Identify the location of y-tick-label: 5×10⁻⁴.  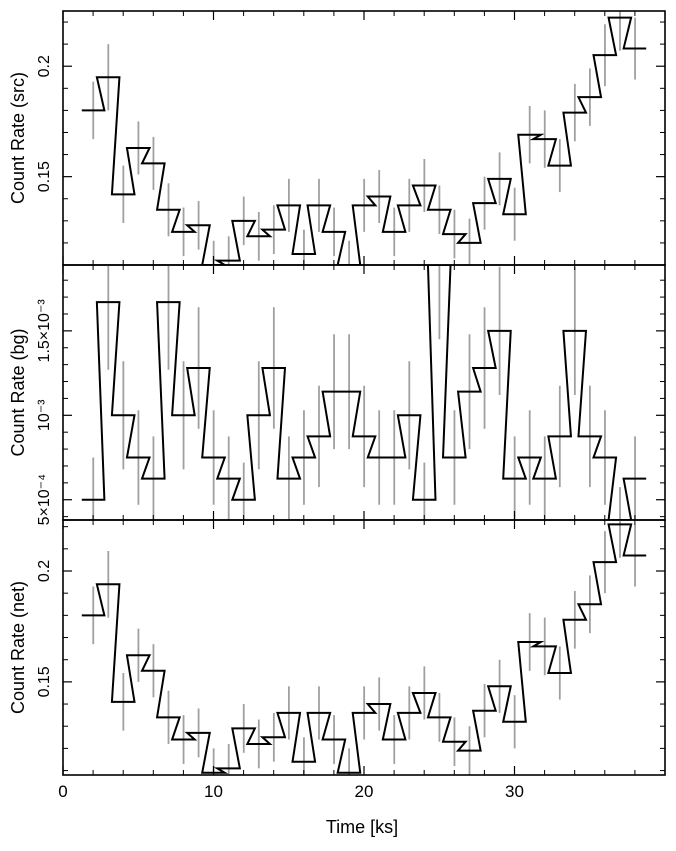
(44, 499).